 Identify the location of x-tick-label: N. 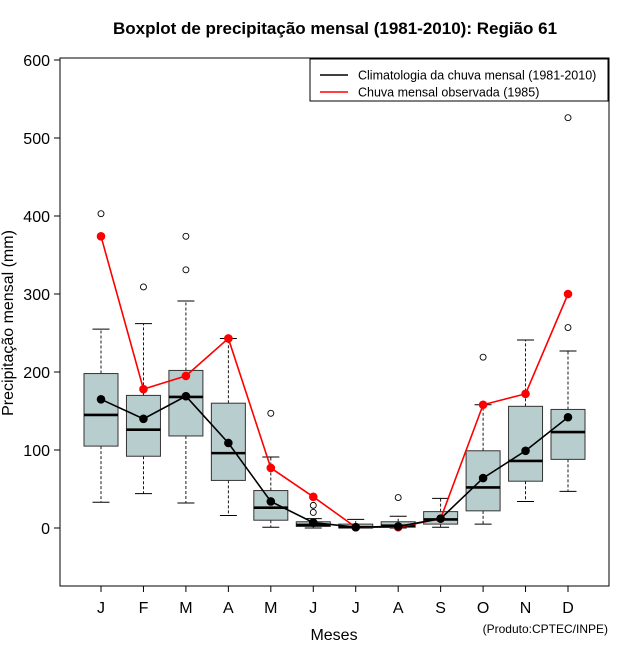
(526, 608).